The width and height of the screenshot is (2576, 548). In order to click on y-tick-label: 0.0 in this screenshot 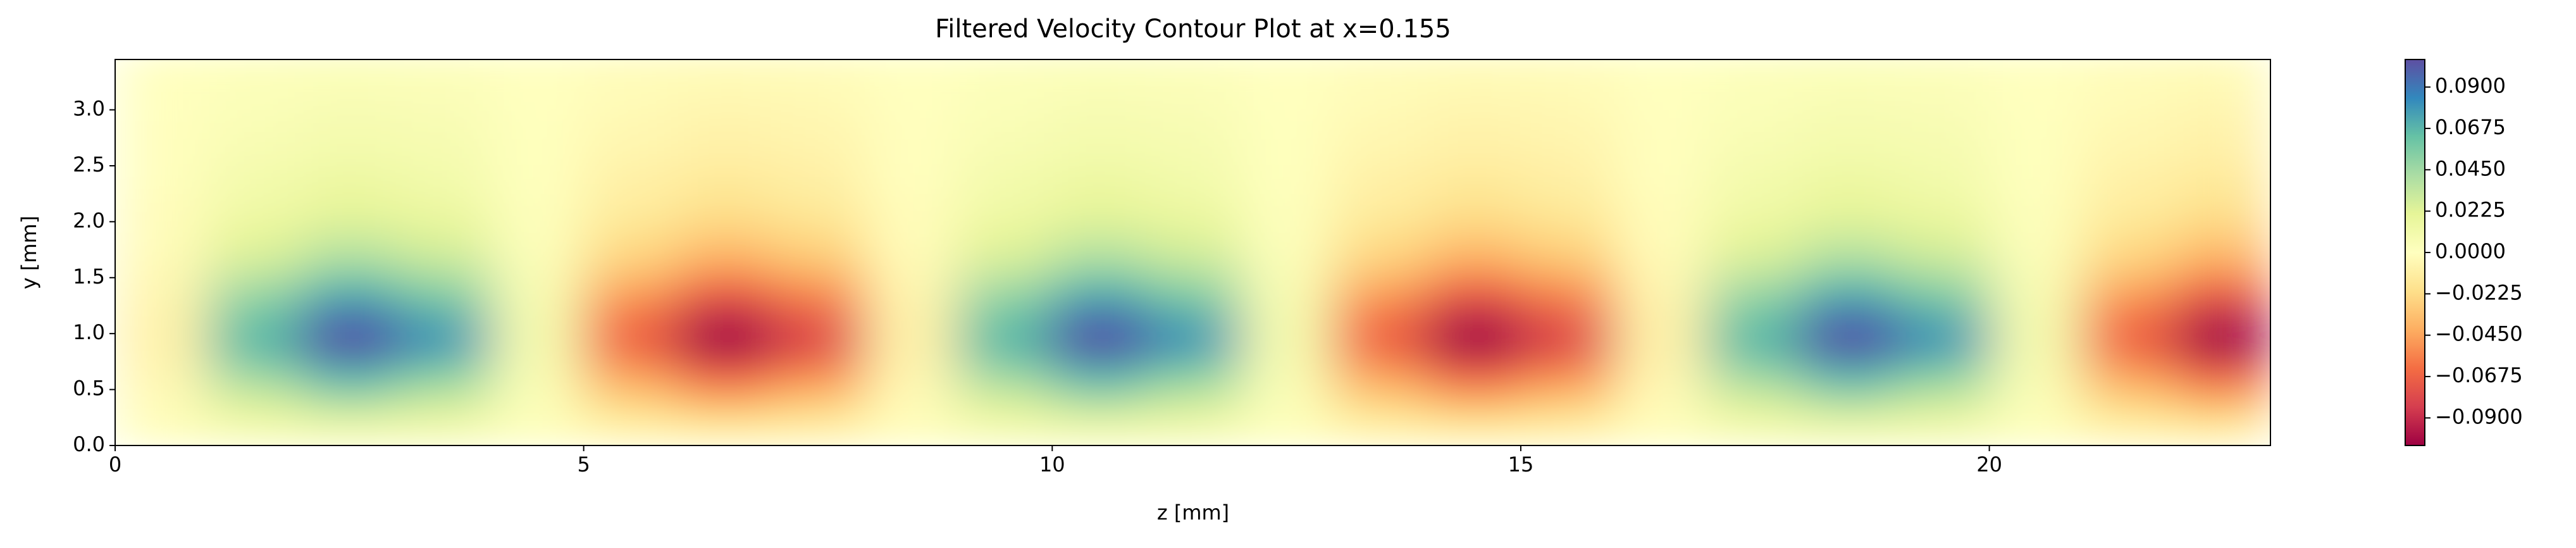, I will do `click(89, 444)`.